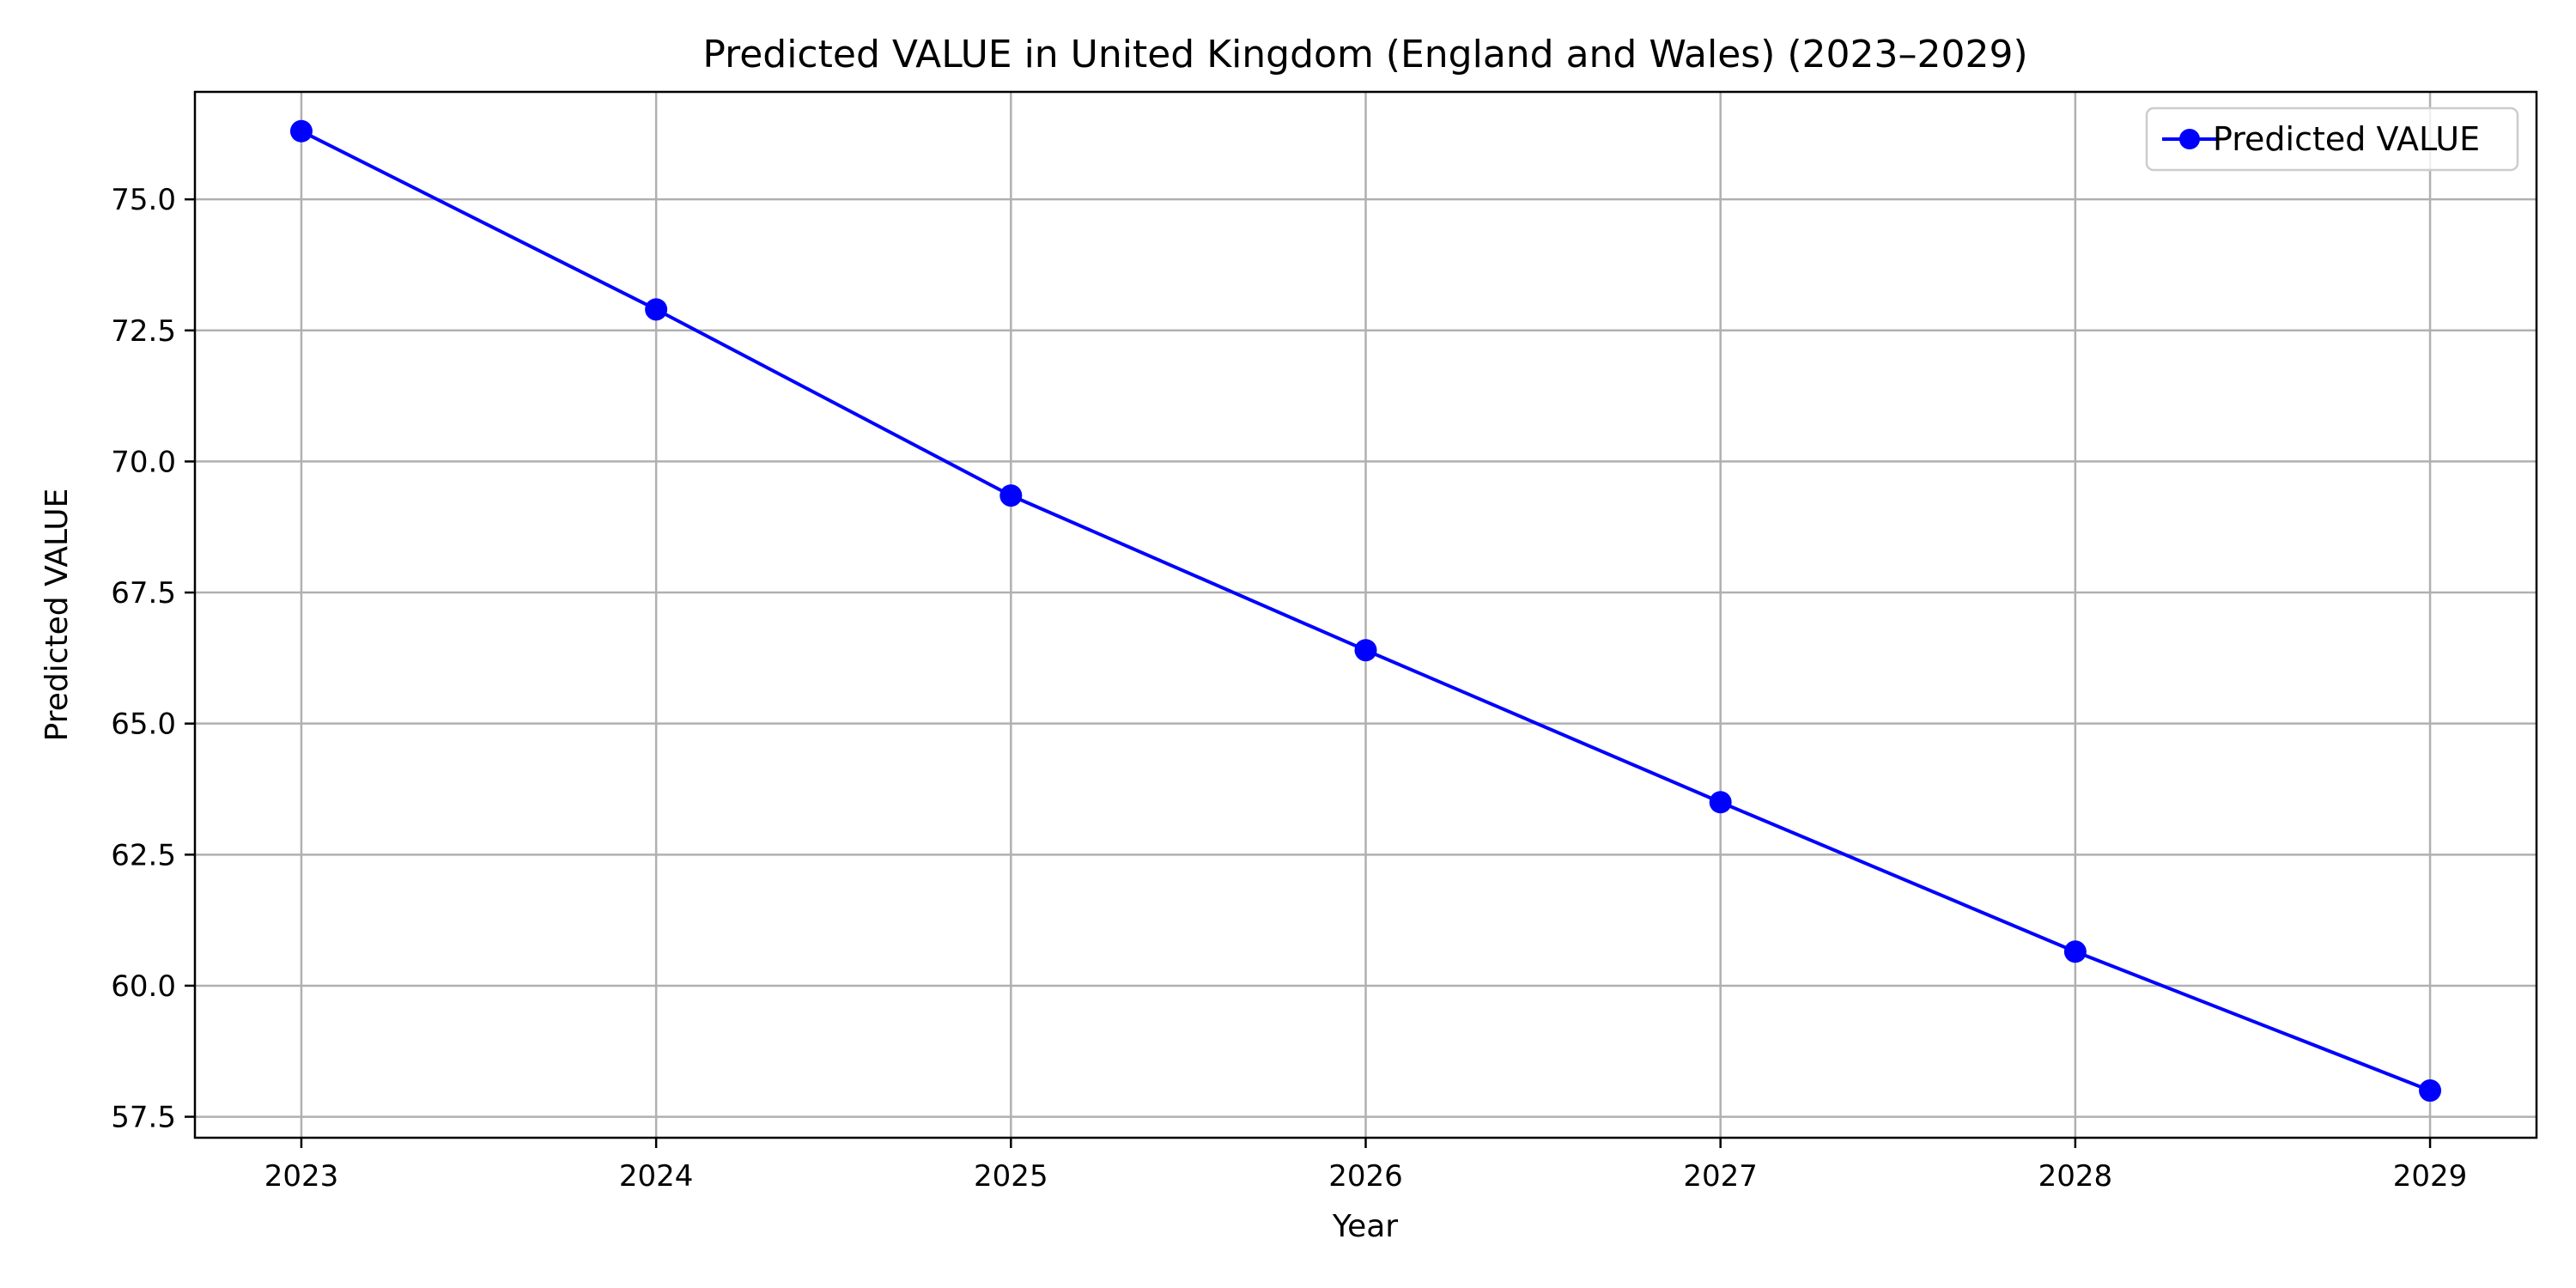 The height and width of the screenshot is (1288, 2576). I want to click on legend-marker, so click(2189, 139).